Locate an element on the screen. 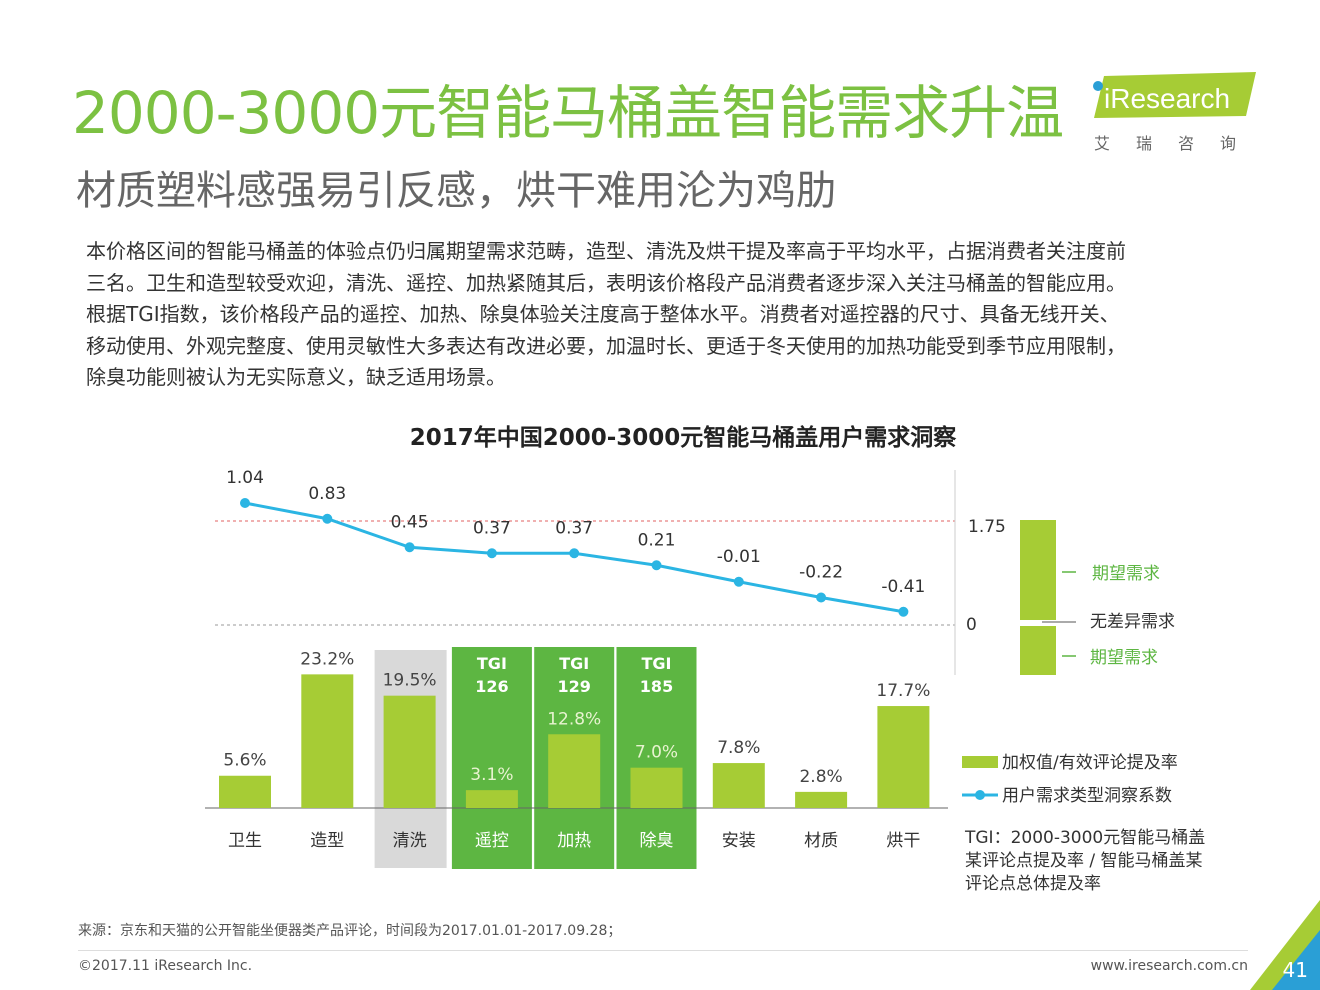 The width and height of the screenshot is (1320, 990). category-label: 加热 is located at coordinates (574, 841).